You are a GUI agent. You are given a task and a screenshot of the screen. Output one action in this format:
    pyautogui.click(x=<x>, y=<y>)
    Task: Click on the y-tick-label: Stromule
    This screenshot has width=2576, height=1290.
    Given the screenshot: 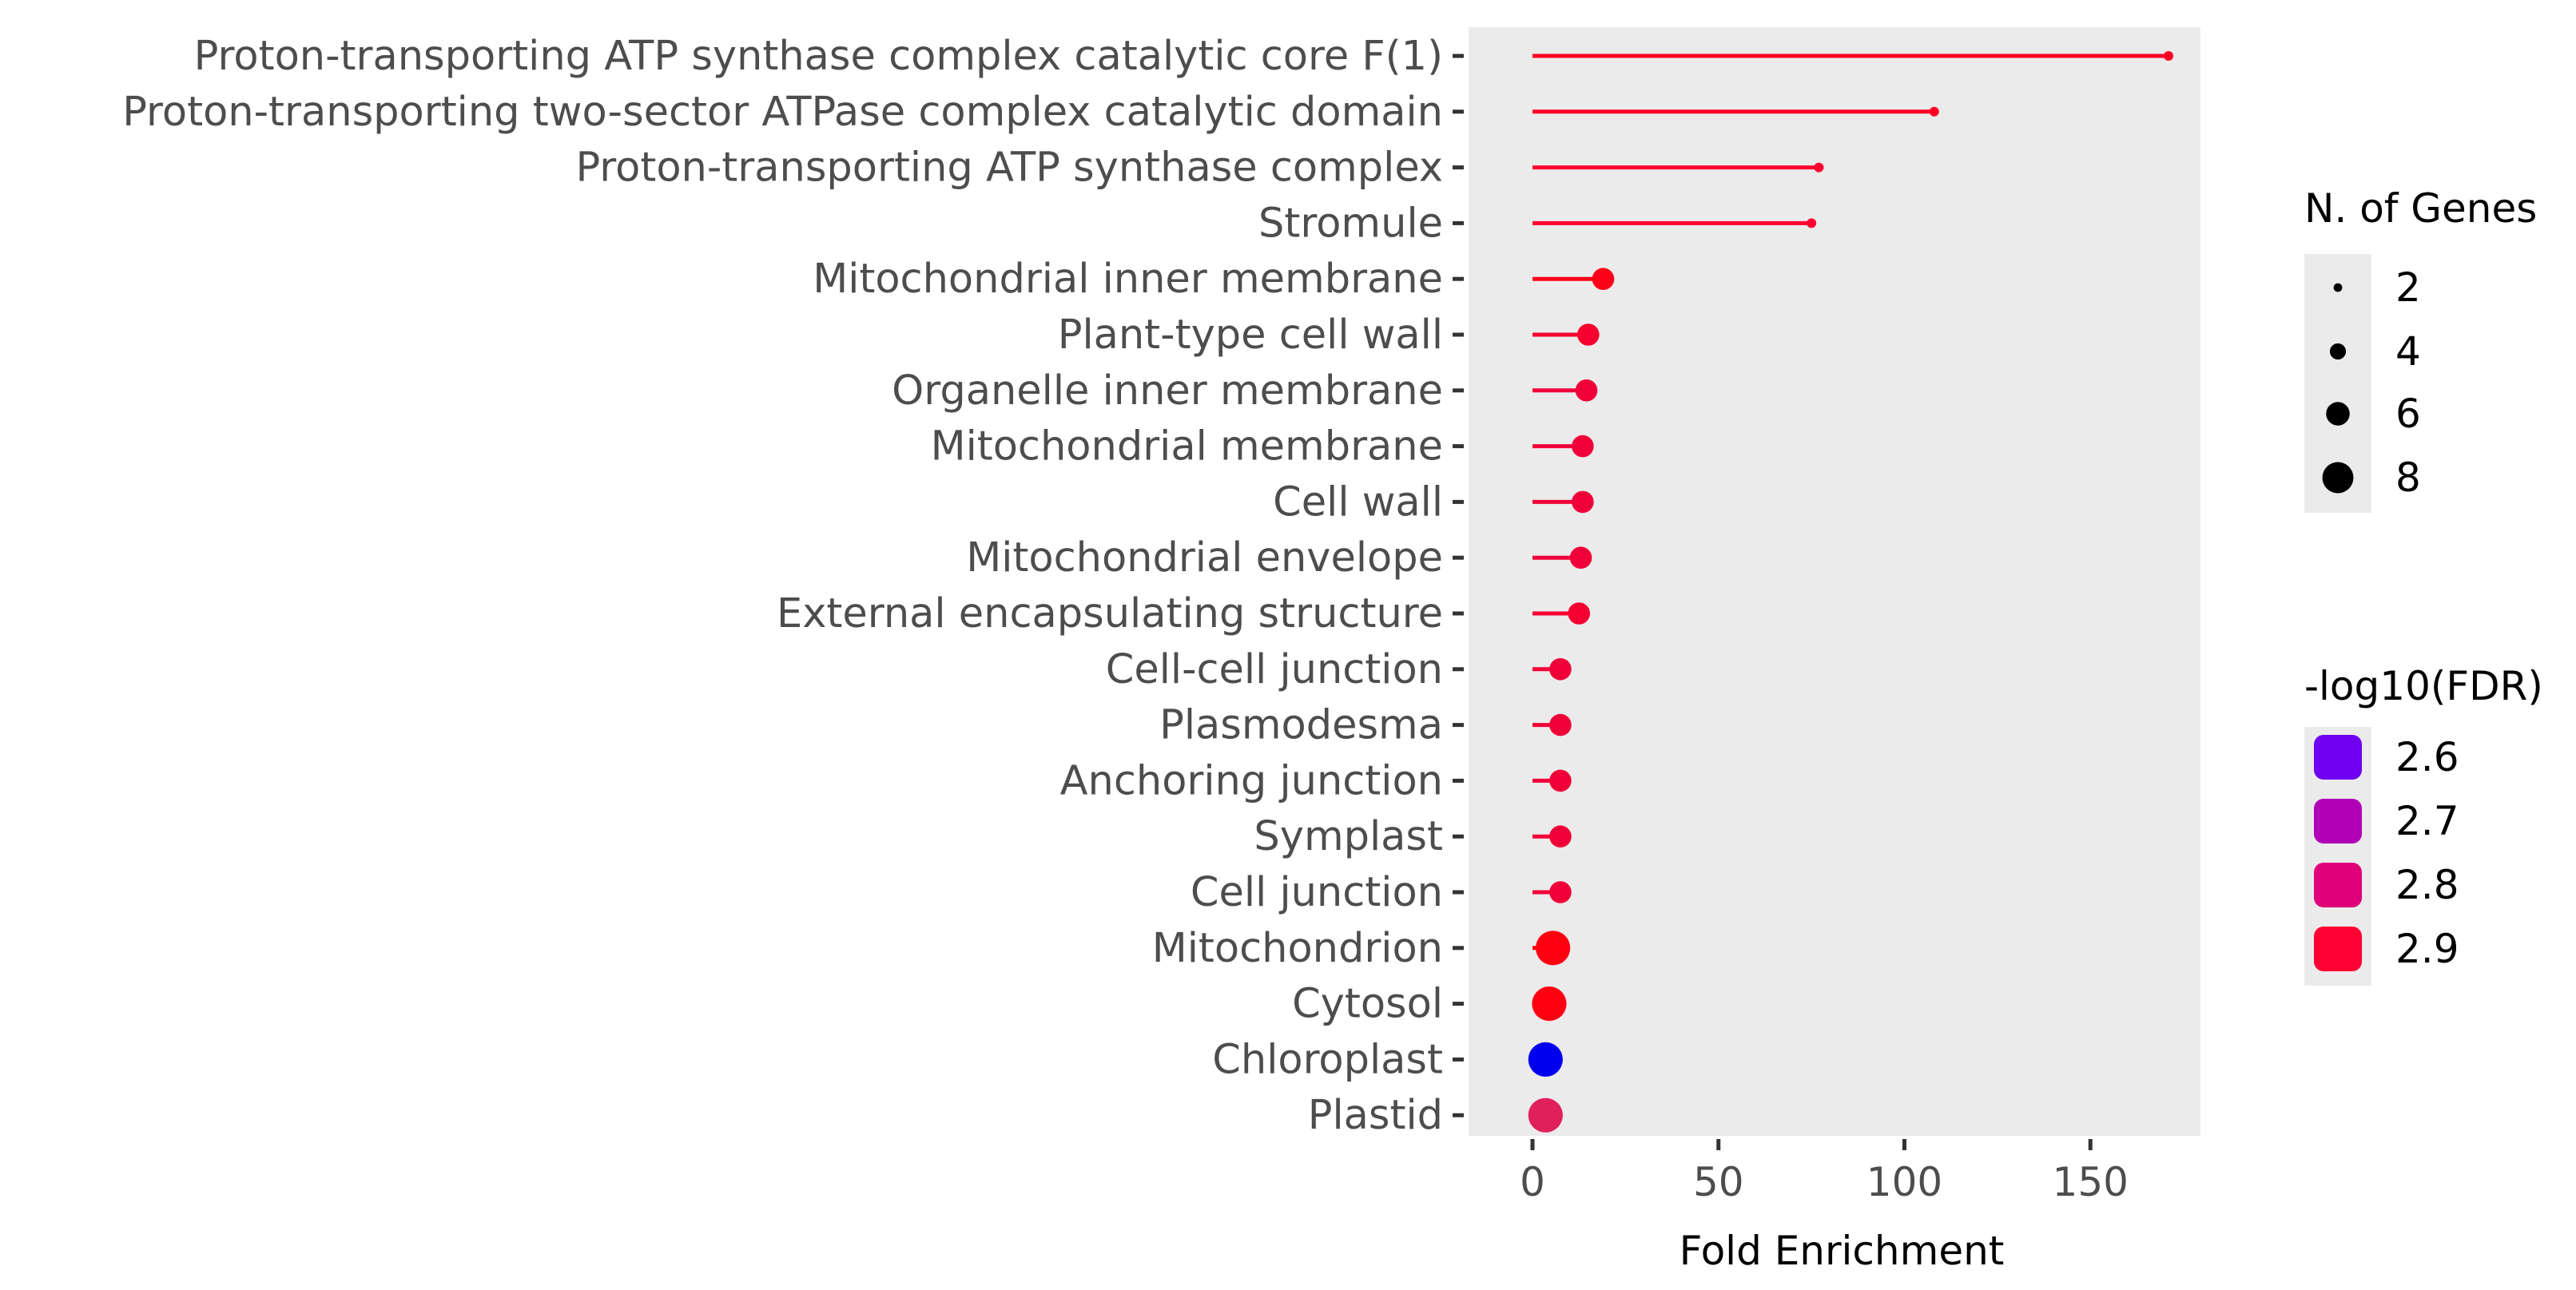 What is the action you would take?
    pyautogui.click(x=1350, y=223)
    